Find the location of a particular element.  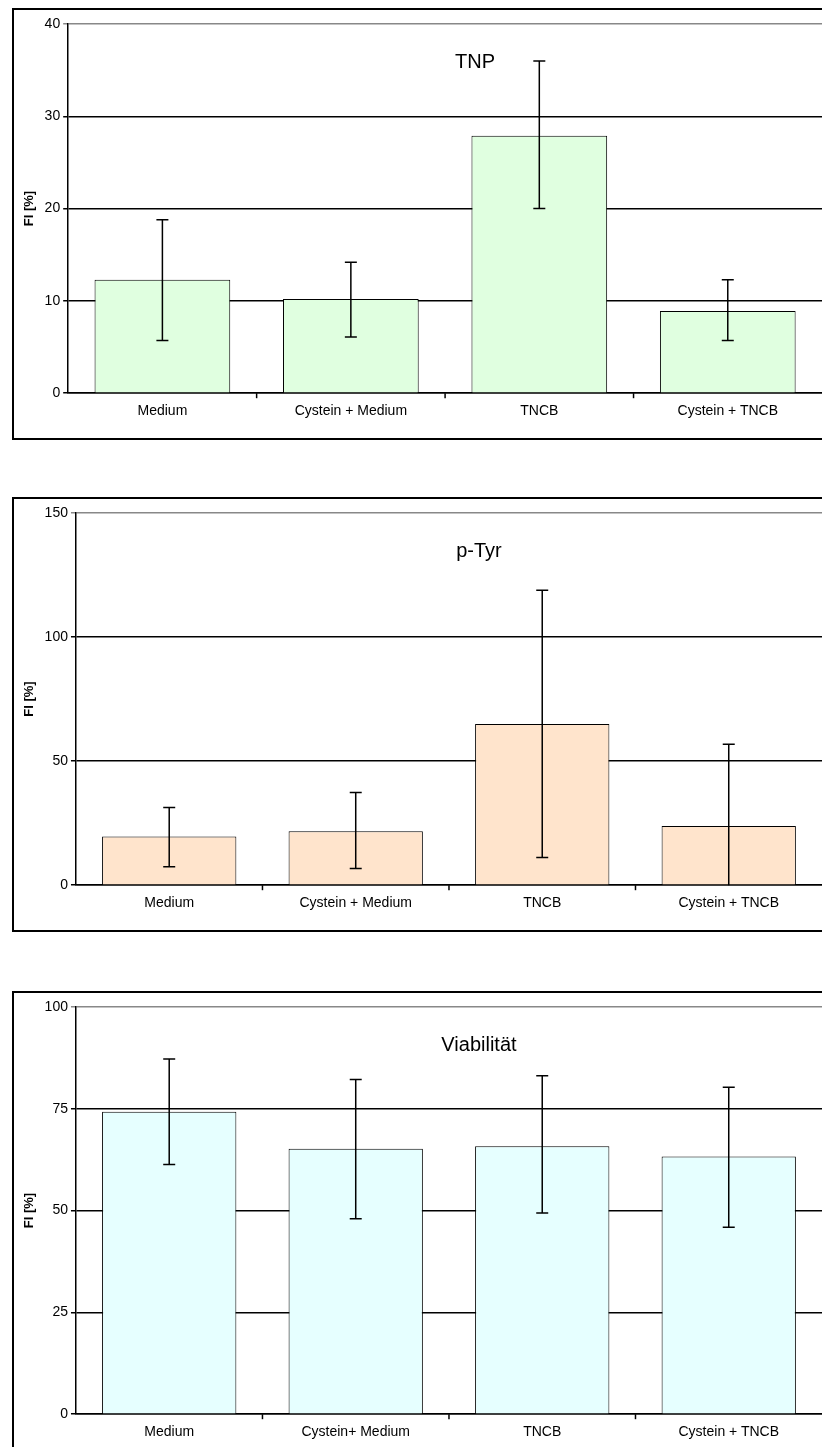

y-tick-label: 30 is located at coordinates (52, 115).